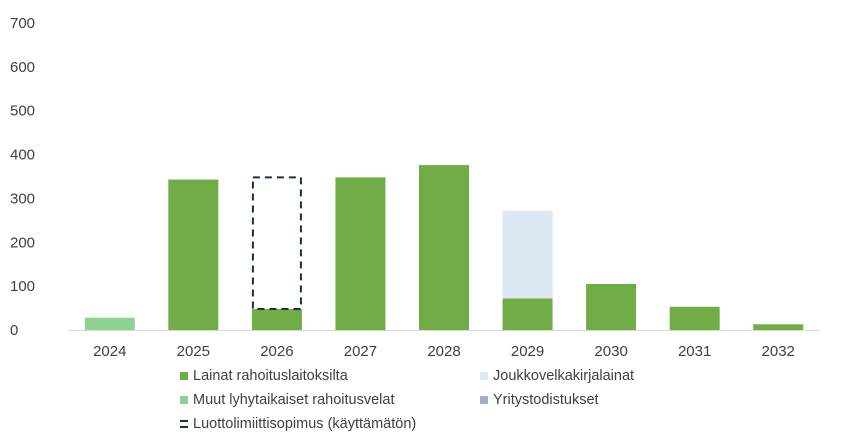 The image size is (850, 448). What do you see at coordinates (360, 351) in the screenshot?
I see `x-tick-label: 2027` at bounding box center [360, 351].